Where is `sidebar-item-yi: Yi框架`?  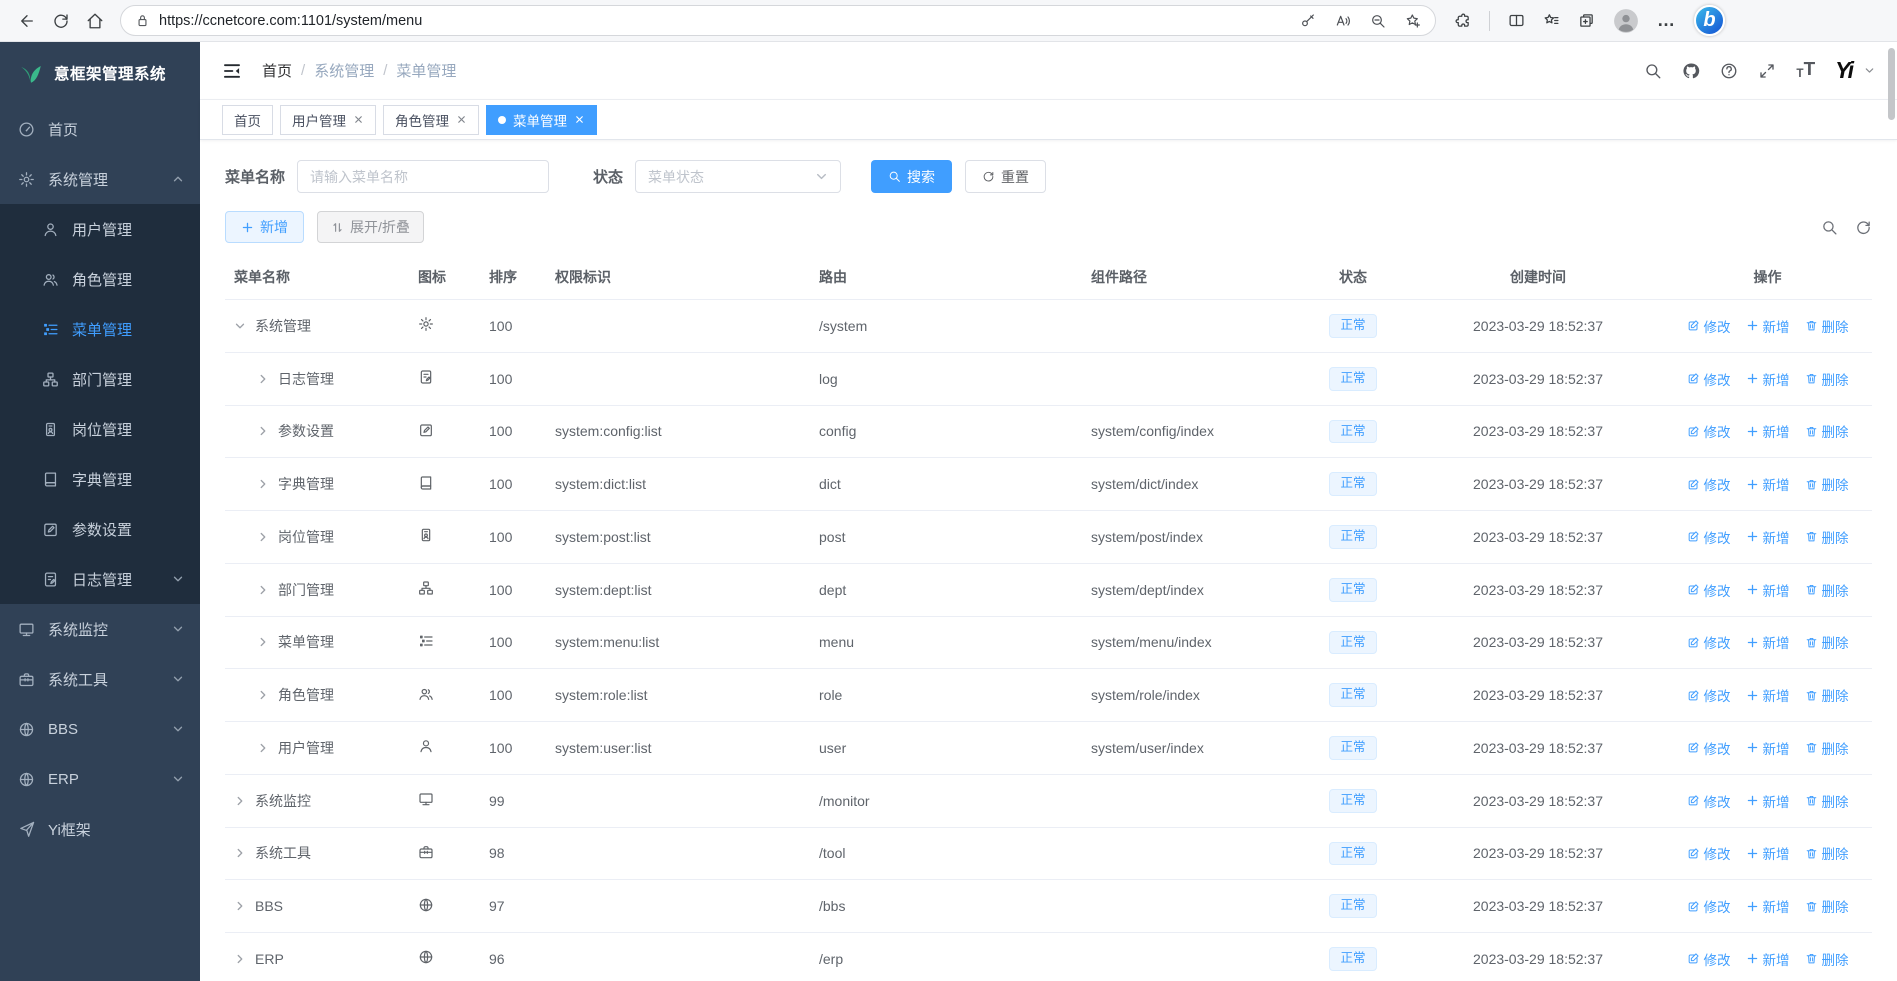 sidebar-item-yi: Yi框架 is located at coordinates (100, 829).